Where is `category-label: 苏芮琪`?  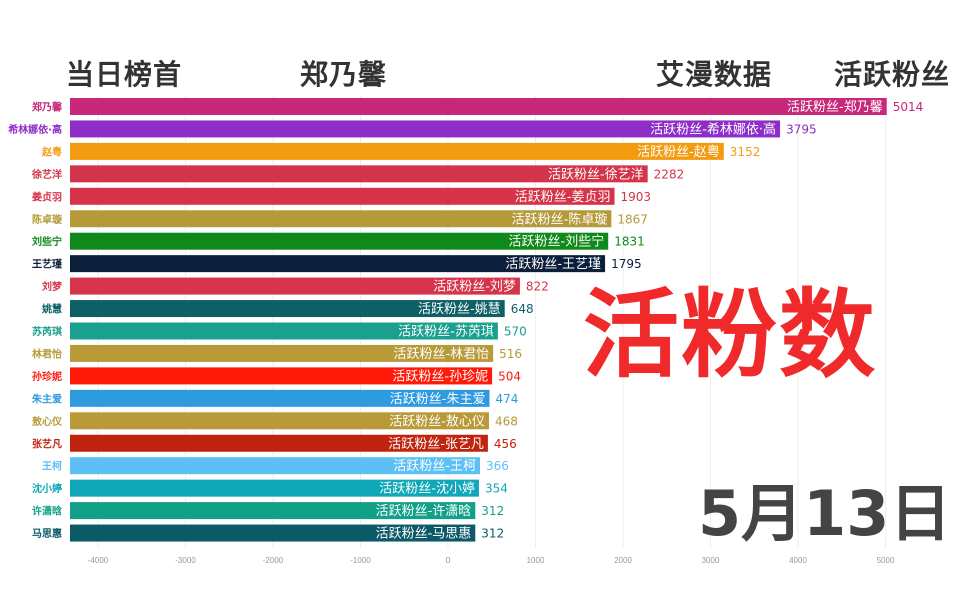 category-label: 苏芮琪 is located at coordinates (47, 331).